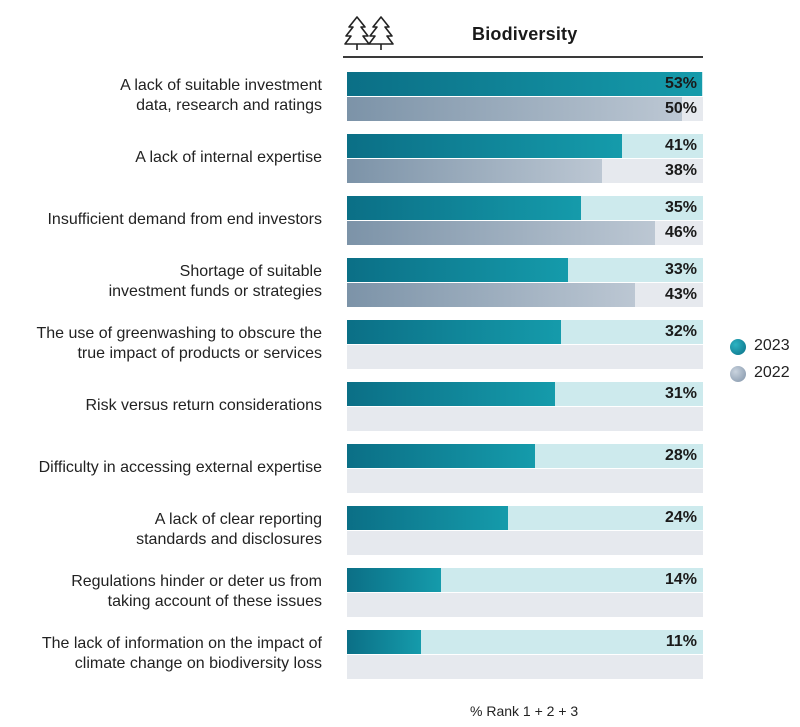 Image resolution: width=800 pixels, height=727 pixels. Describe the element at coordinates (680, 207) in the screenshot. I see `data-label-2023: 35%` at that location.